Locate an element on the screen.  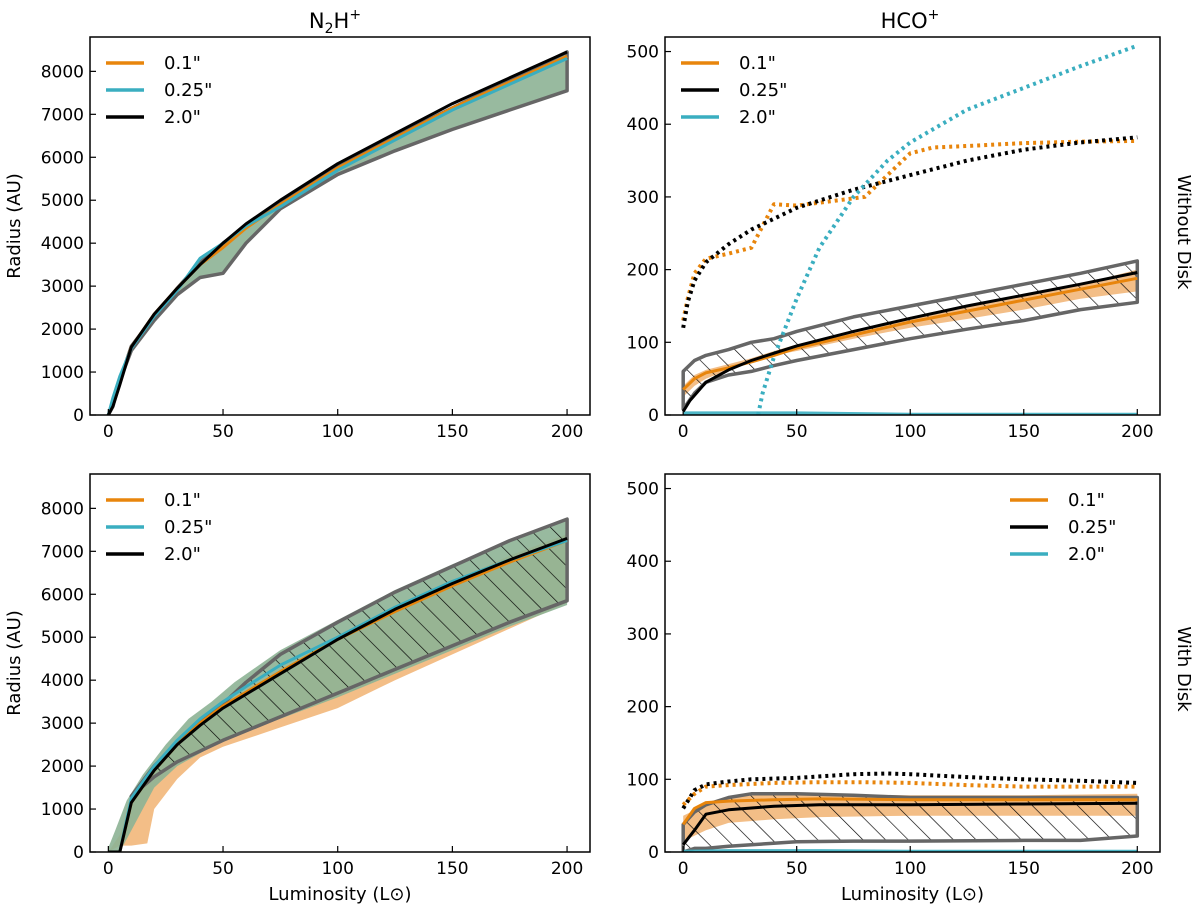
row-label-with-disk: With Disk is located at coordinates (1183, 669).